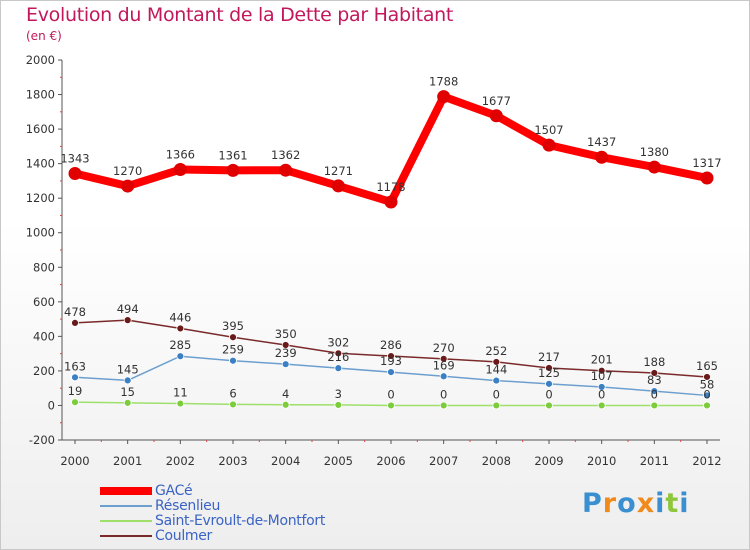  Describe the element at coordinates (706, 461) in the screenshot. I see `x-tick-label: 2012` at that location.